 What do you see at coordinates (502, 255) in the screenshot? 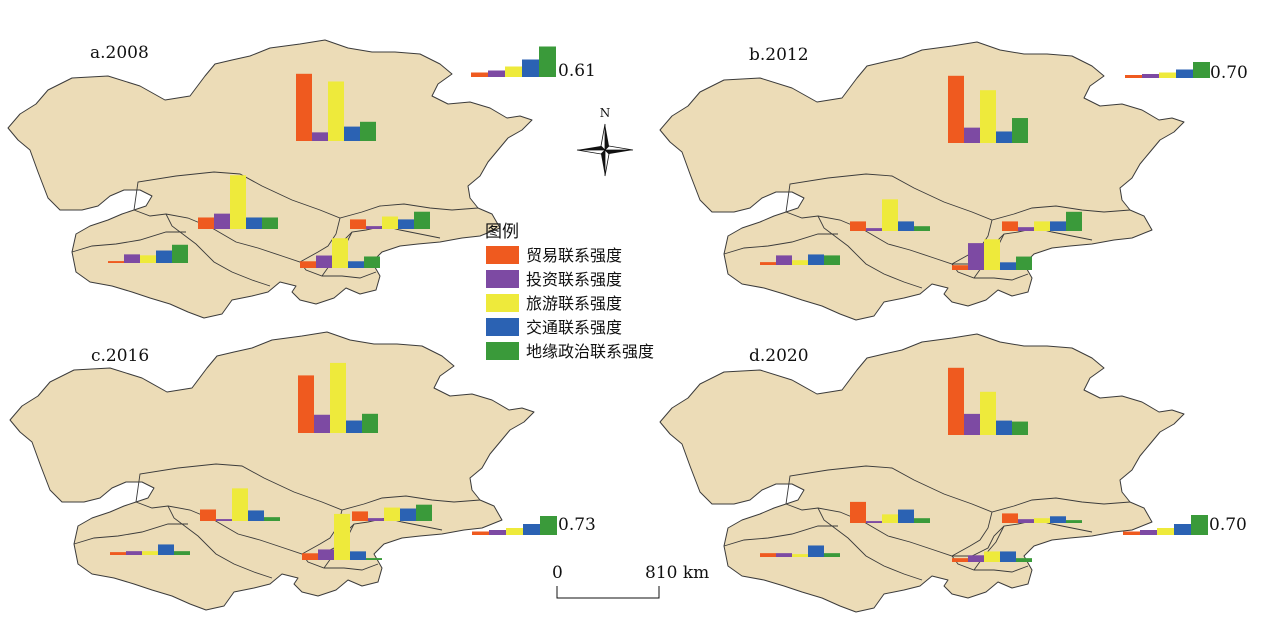
I see `legend-swatch-trade` at bounding box center [502, 255].